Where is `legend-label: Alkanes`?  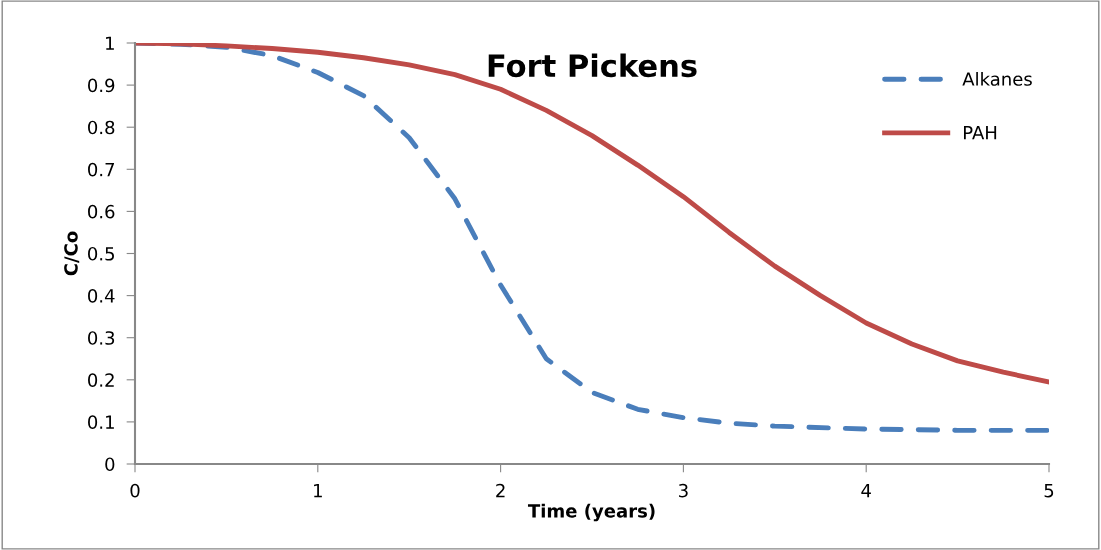
legend-label: Alkanes is located at coordinates (997, 78).